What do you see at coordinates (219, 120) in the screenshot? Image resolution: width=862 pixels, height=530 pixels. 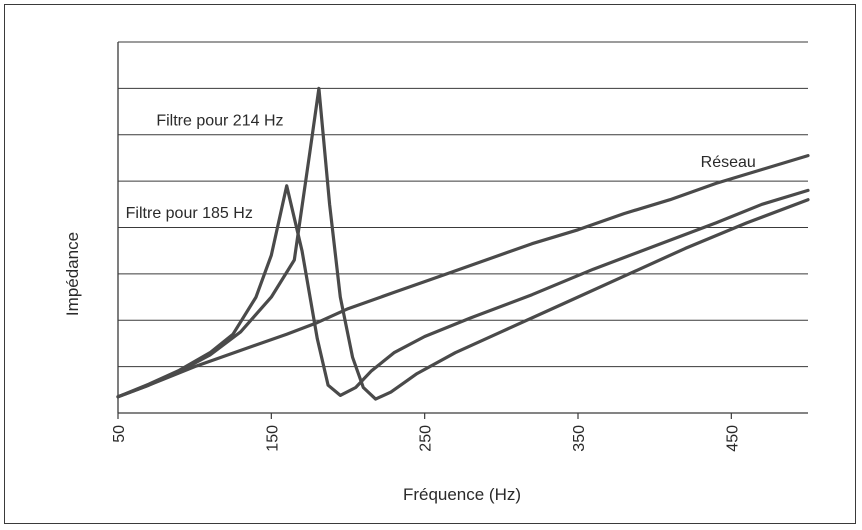 I see `annotation-1: Filtre pour 214 Hz` at bounding box center [219, 120].